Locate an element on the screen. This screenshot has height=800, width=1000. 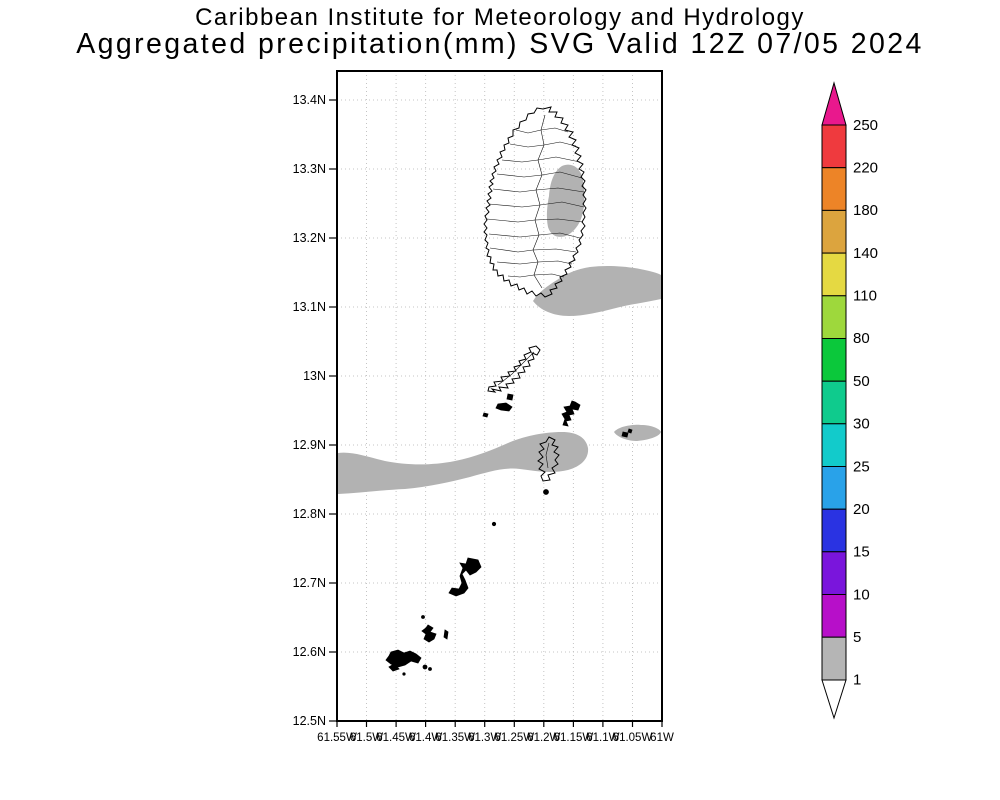
latitude-axis-label: 13.2N is located at coordinates (309, 238).